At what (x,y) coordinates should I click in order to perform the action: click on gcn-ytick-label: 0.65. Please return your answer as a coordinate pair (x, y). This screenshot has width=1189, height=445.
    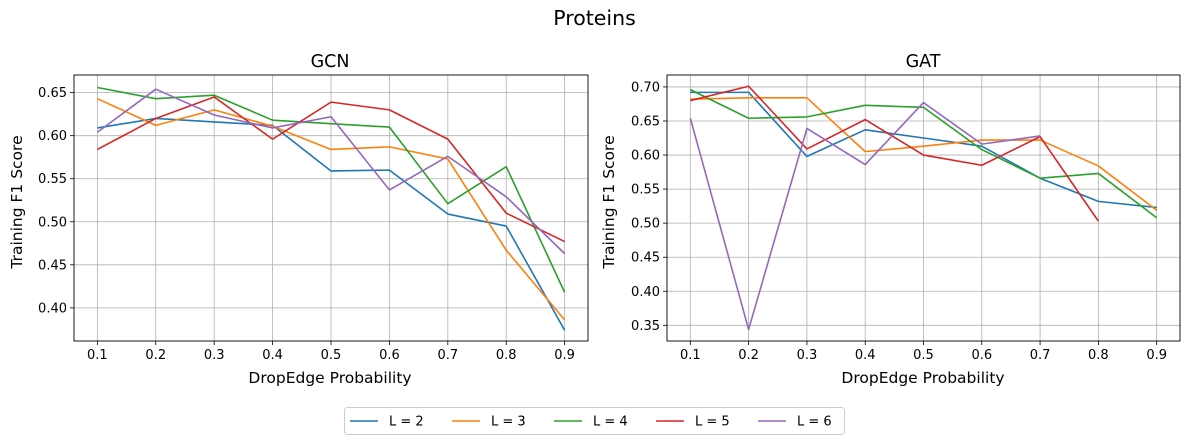
    Looking at the image, I should click on (52, 93).